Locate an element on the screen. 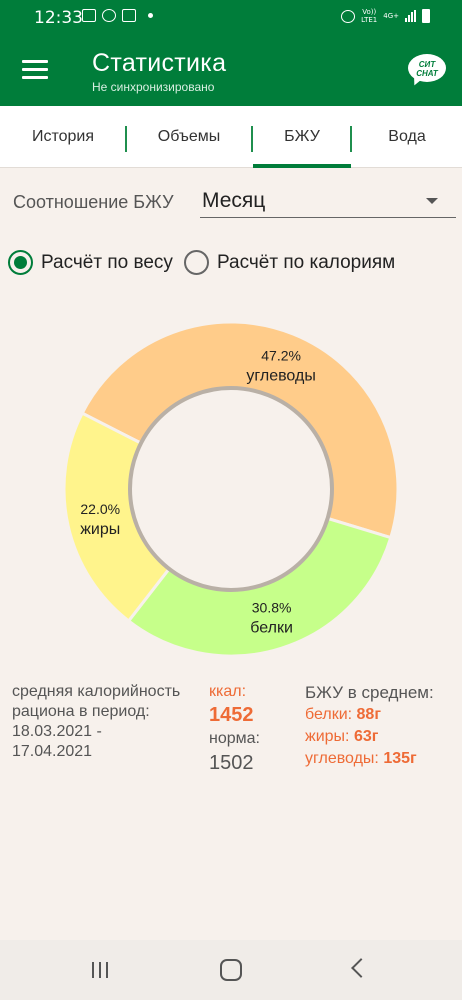 This screenshot has width=462, height=1000. donut-hole is located at coordinates (231, 489).